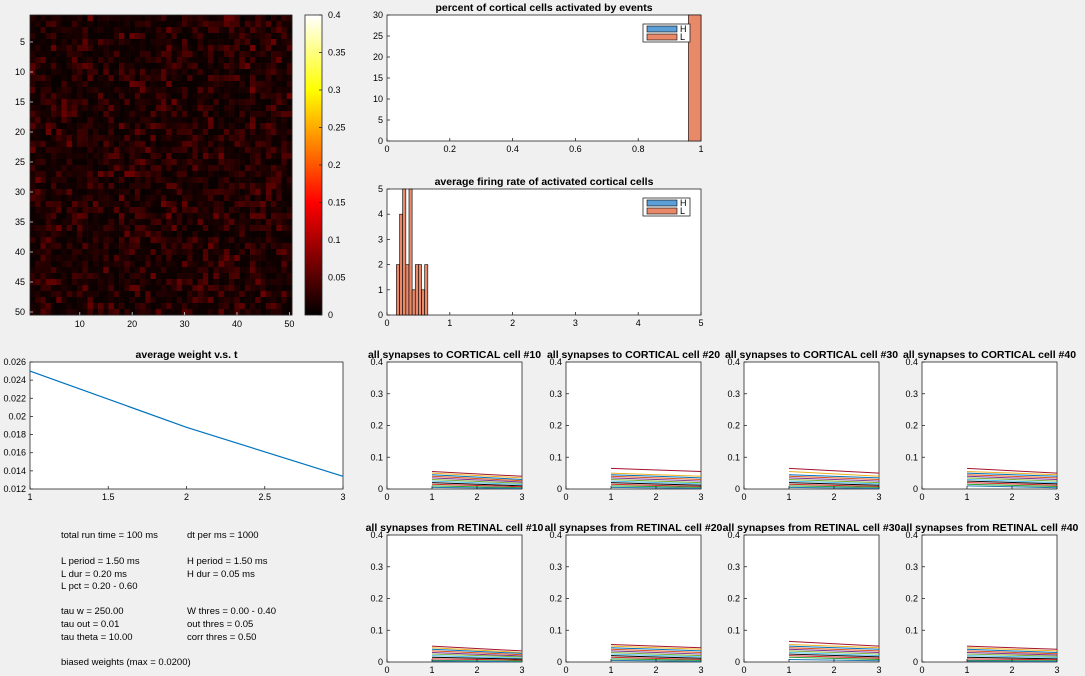 Image resolution: width=1085 pixels, height=676 pixels. I want to click on avgw-chart-ytick-label: 0.022, so click(14, 398).